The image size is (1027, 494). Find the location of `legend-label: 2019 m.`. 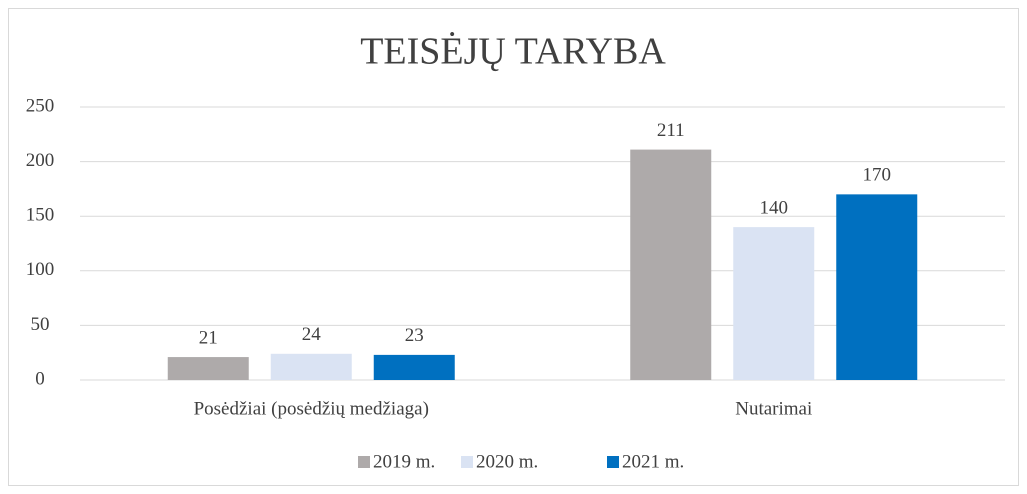

legend-label: 2019 m. is located at coordinates (404, 461).